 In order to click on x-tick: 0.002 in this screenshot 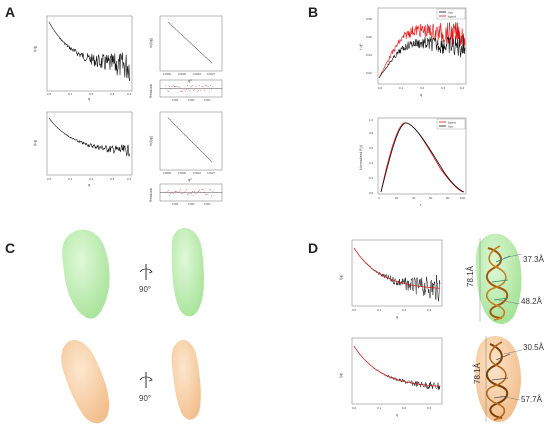, I will do `click(191, 100)`.